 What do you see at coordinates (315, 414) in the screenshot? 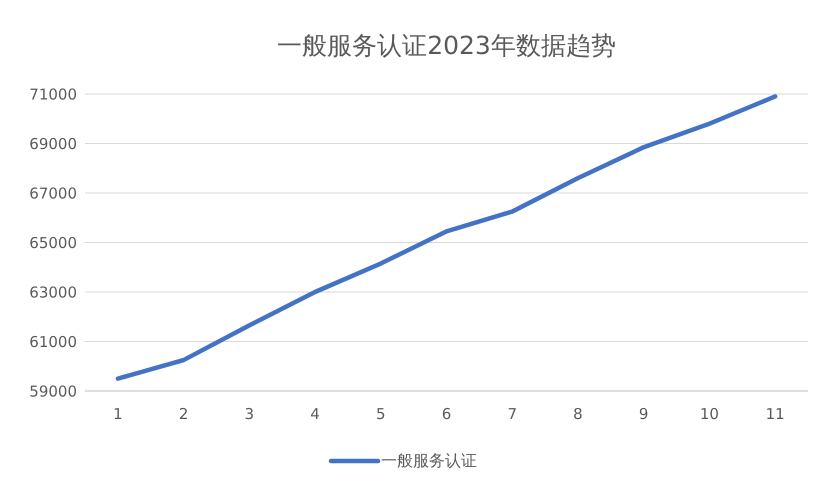
I see `x-tick-label: 4` at bounding box center [315, 414].